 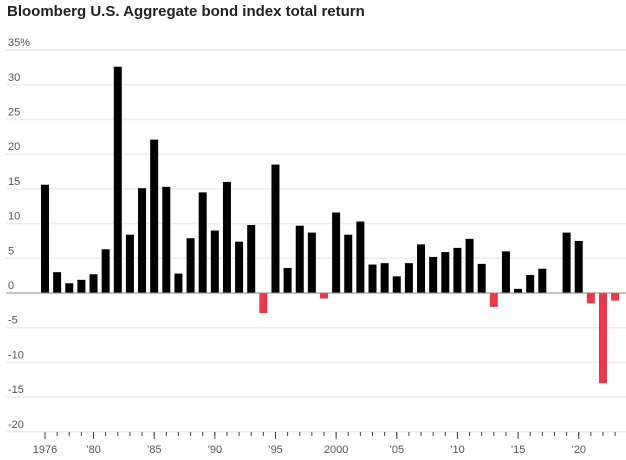 I want to click on y-tick-label: 15, so click(x=14, y=182).